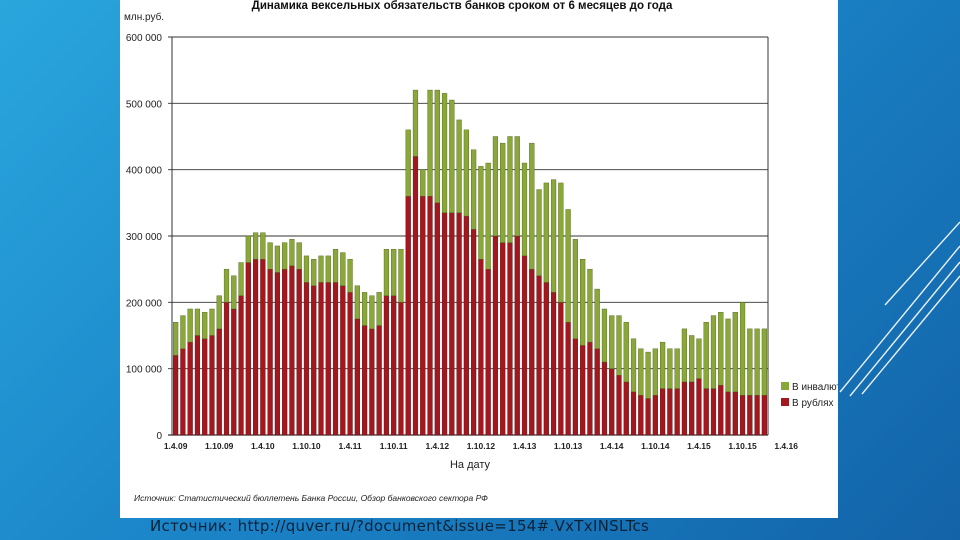  I want to click on x-tick-label: 1.4.10, so click(263, 446).